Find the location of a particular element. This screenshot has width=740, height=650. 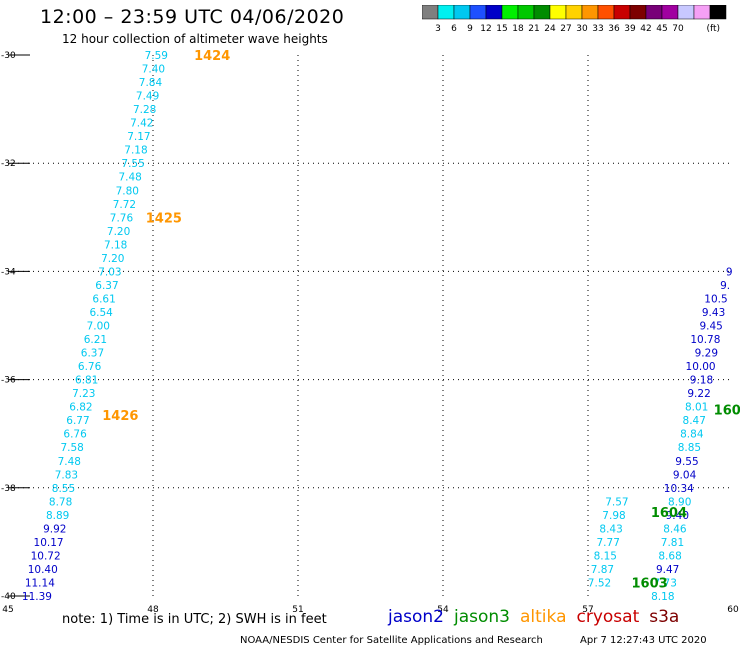

satellite-legend: jason2 jason3 altika cryosat s3a is located at coordinates (538, 617).